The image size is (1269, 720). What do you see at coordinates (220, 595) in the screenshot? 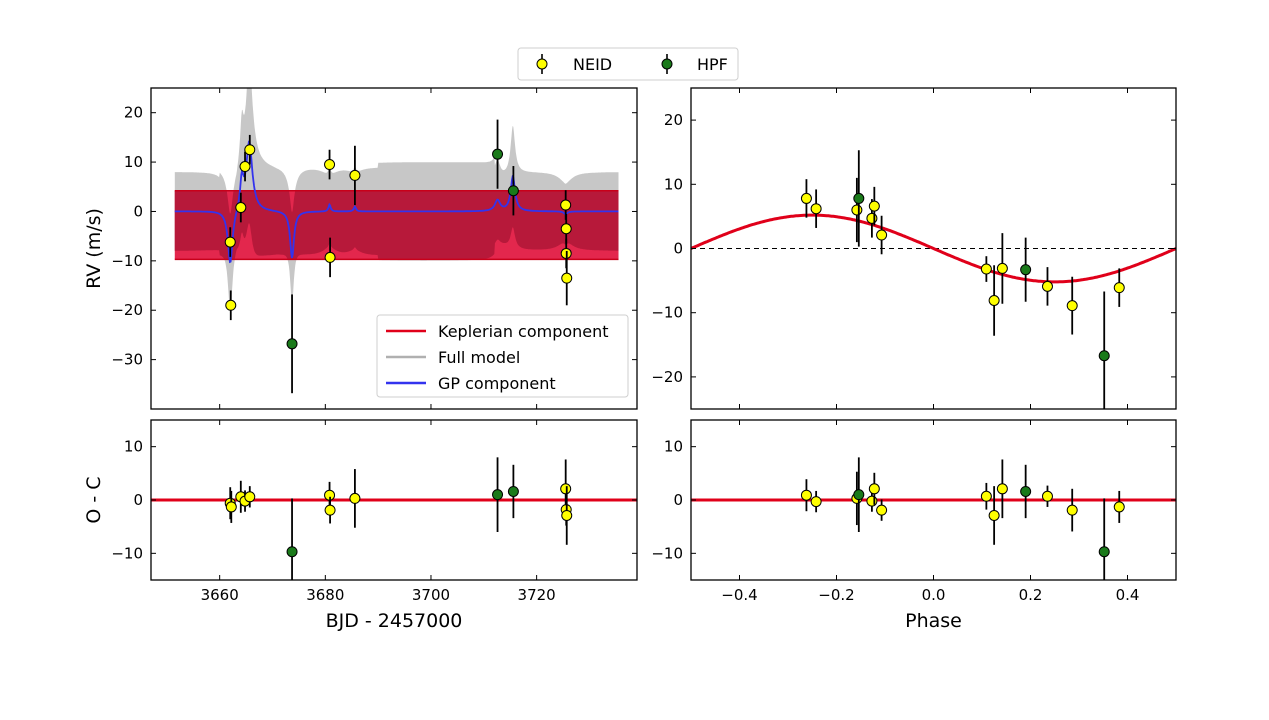
I see `oc_time-xtick-label-0: 3660` at bounding box center [220, 595].